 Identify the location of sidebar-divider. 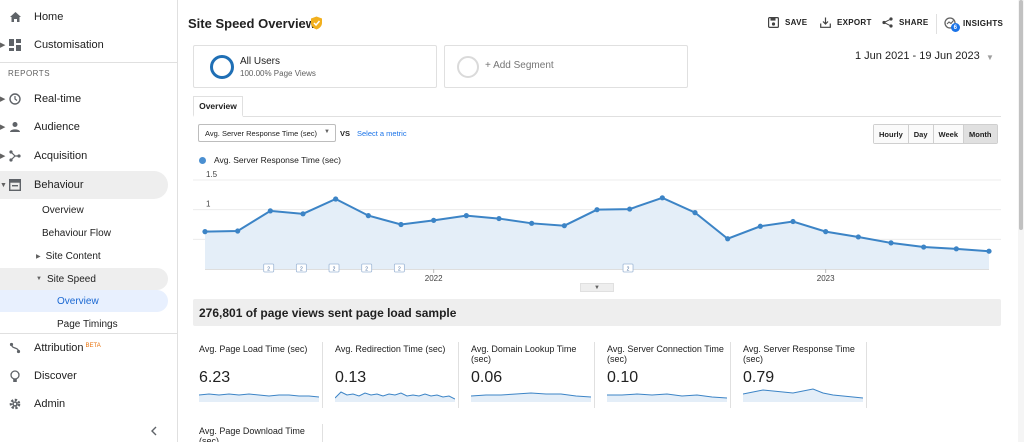
(89, 62).